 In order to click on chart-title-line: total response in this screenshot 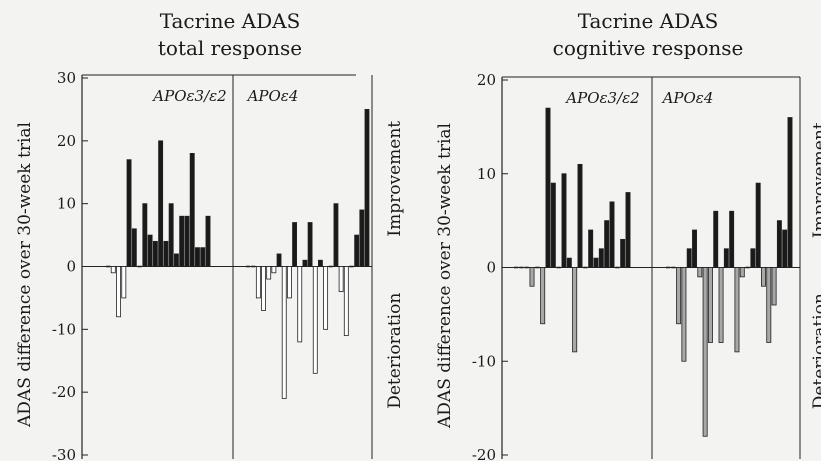, I will do `click(230, 48)`.